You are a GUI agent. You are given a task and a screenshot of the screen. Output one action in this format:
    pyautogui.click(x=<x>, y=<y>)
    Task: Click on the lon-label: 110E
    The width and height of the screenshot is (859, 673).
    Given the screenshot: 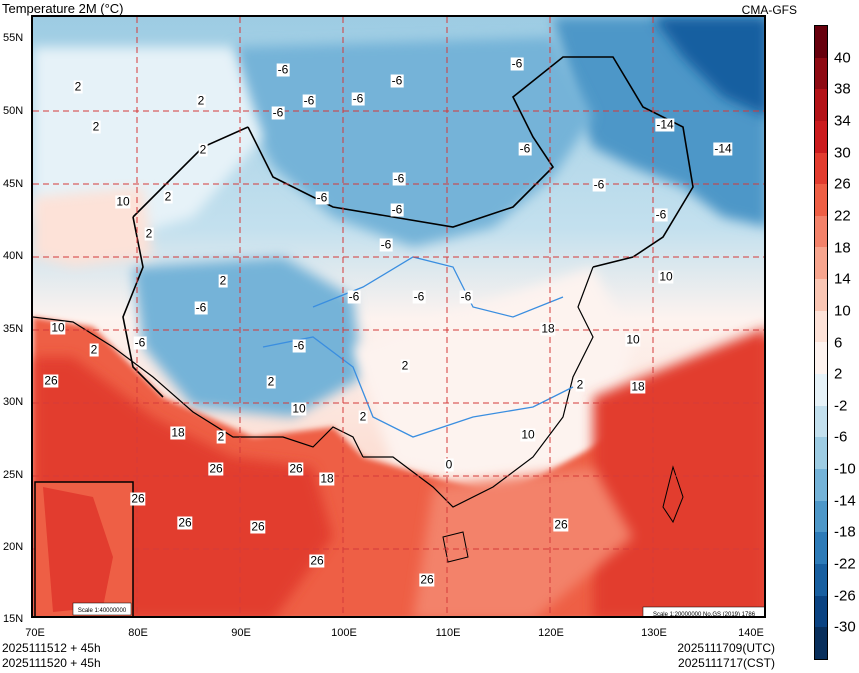 What is the action you would take?
    pyautogui.click(x=448, y=633)
    